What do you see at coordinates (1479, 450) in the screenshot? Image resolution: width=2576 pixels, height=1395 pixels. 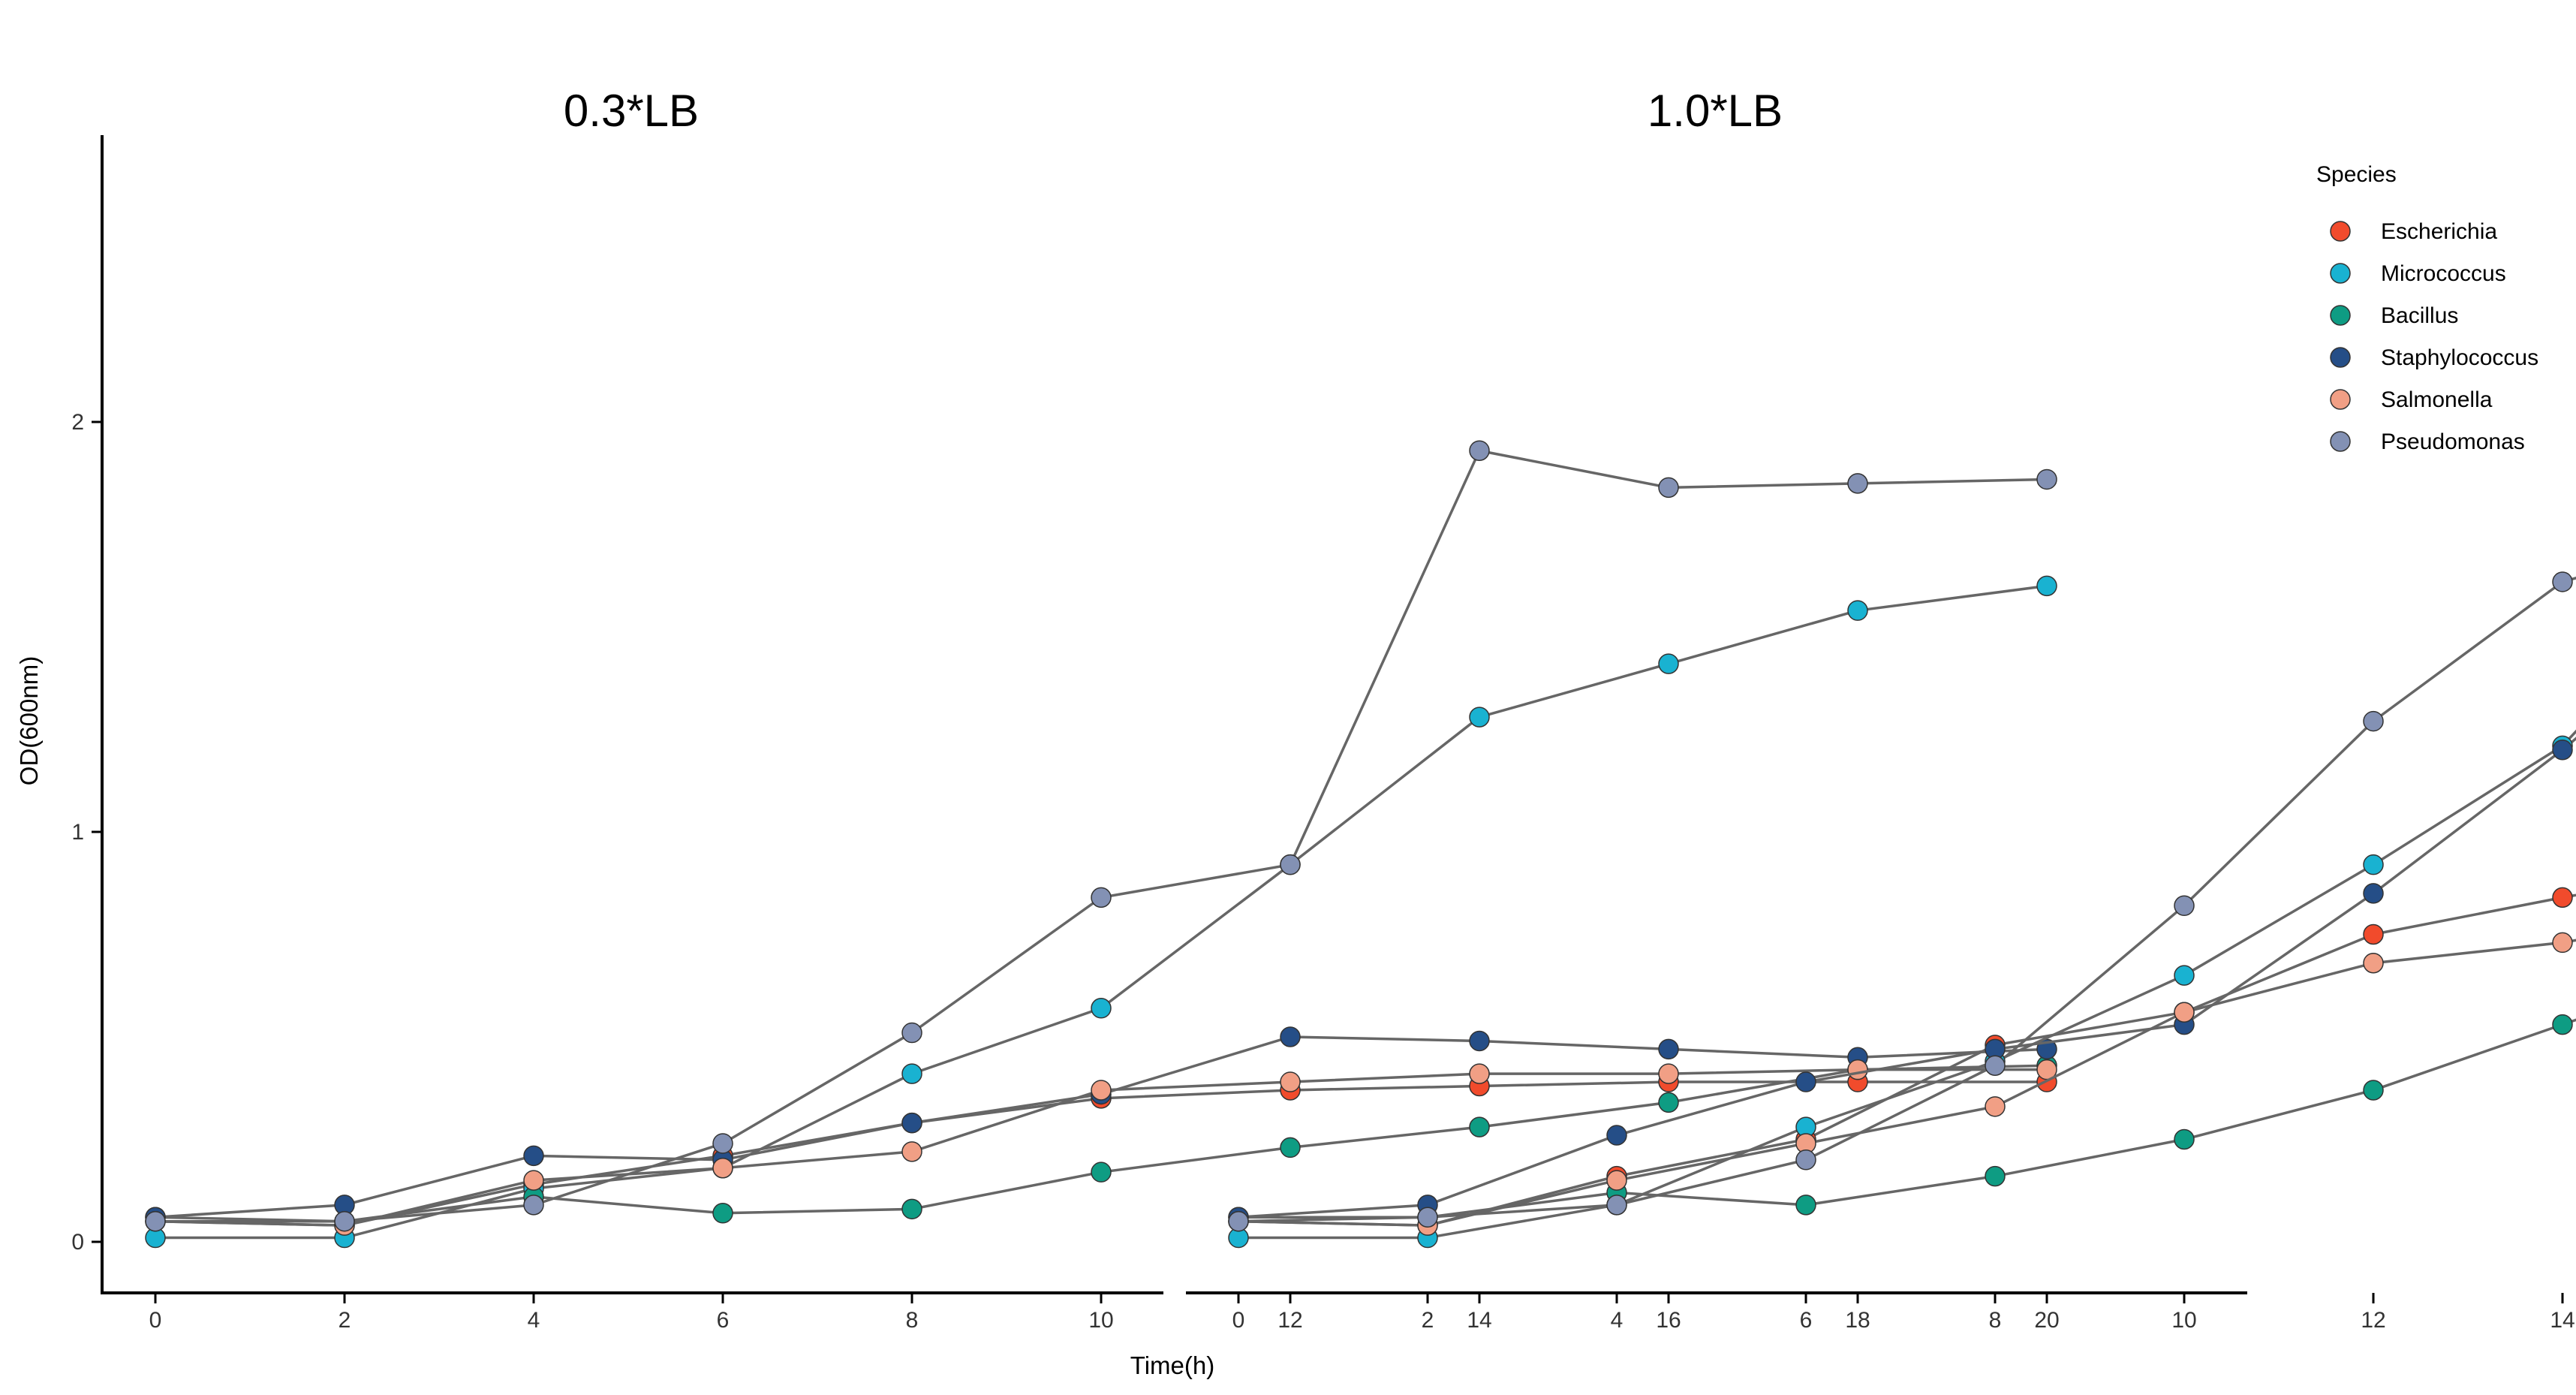 I see `point-pseudomonas-0.3-lb-t14` at bounding box center [1479, 450].